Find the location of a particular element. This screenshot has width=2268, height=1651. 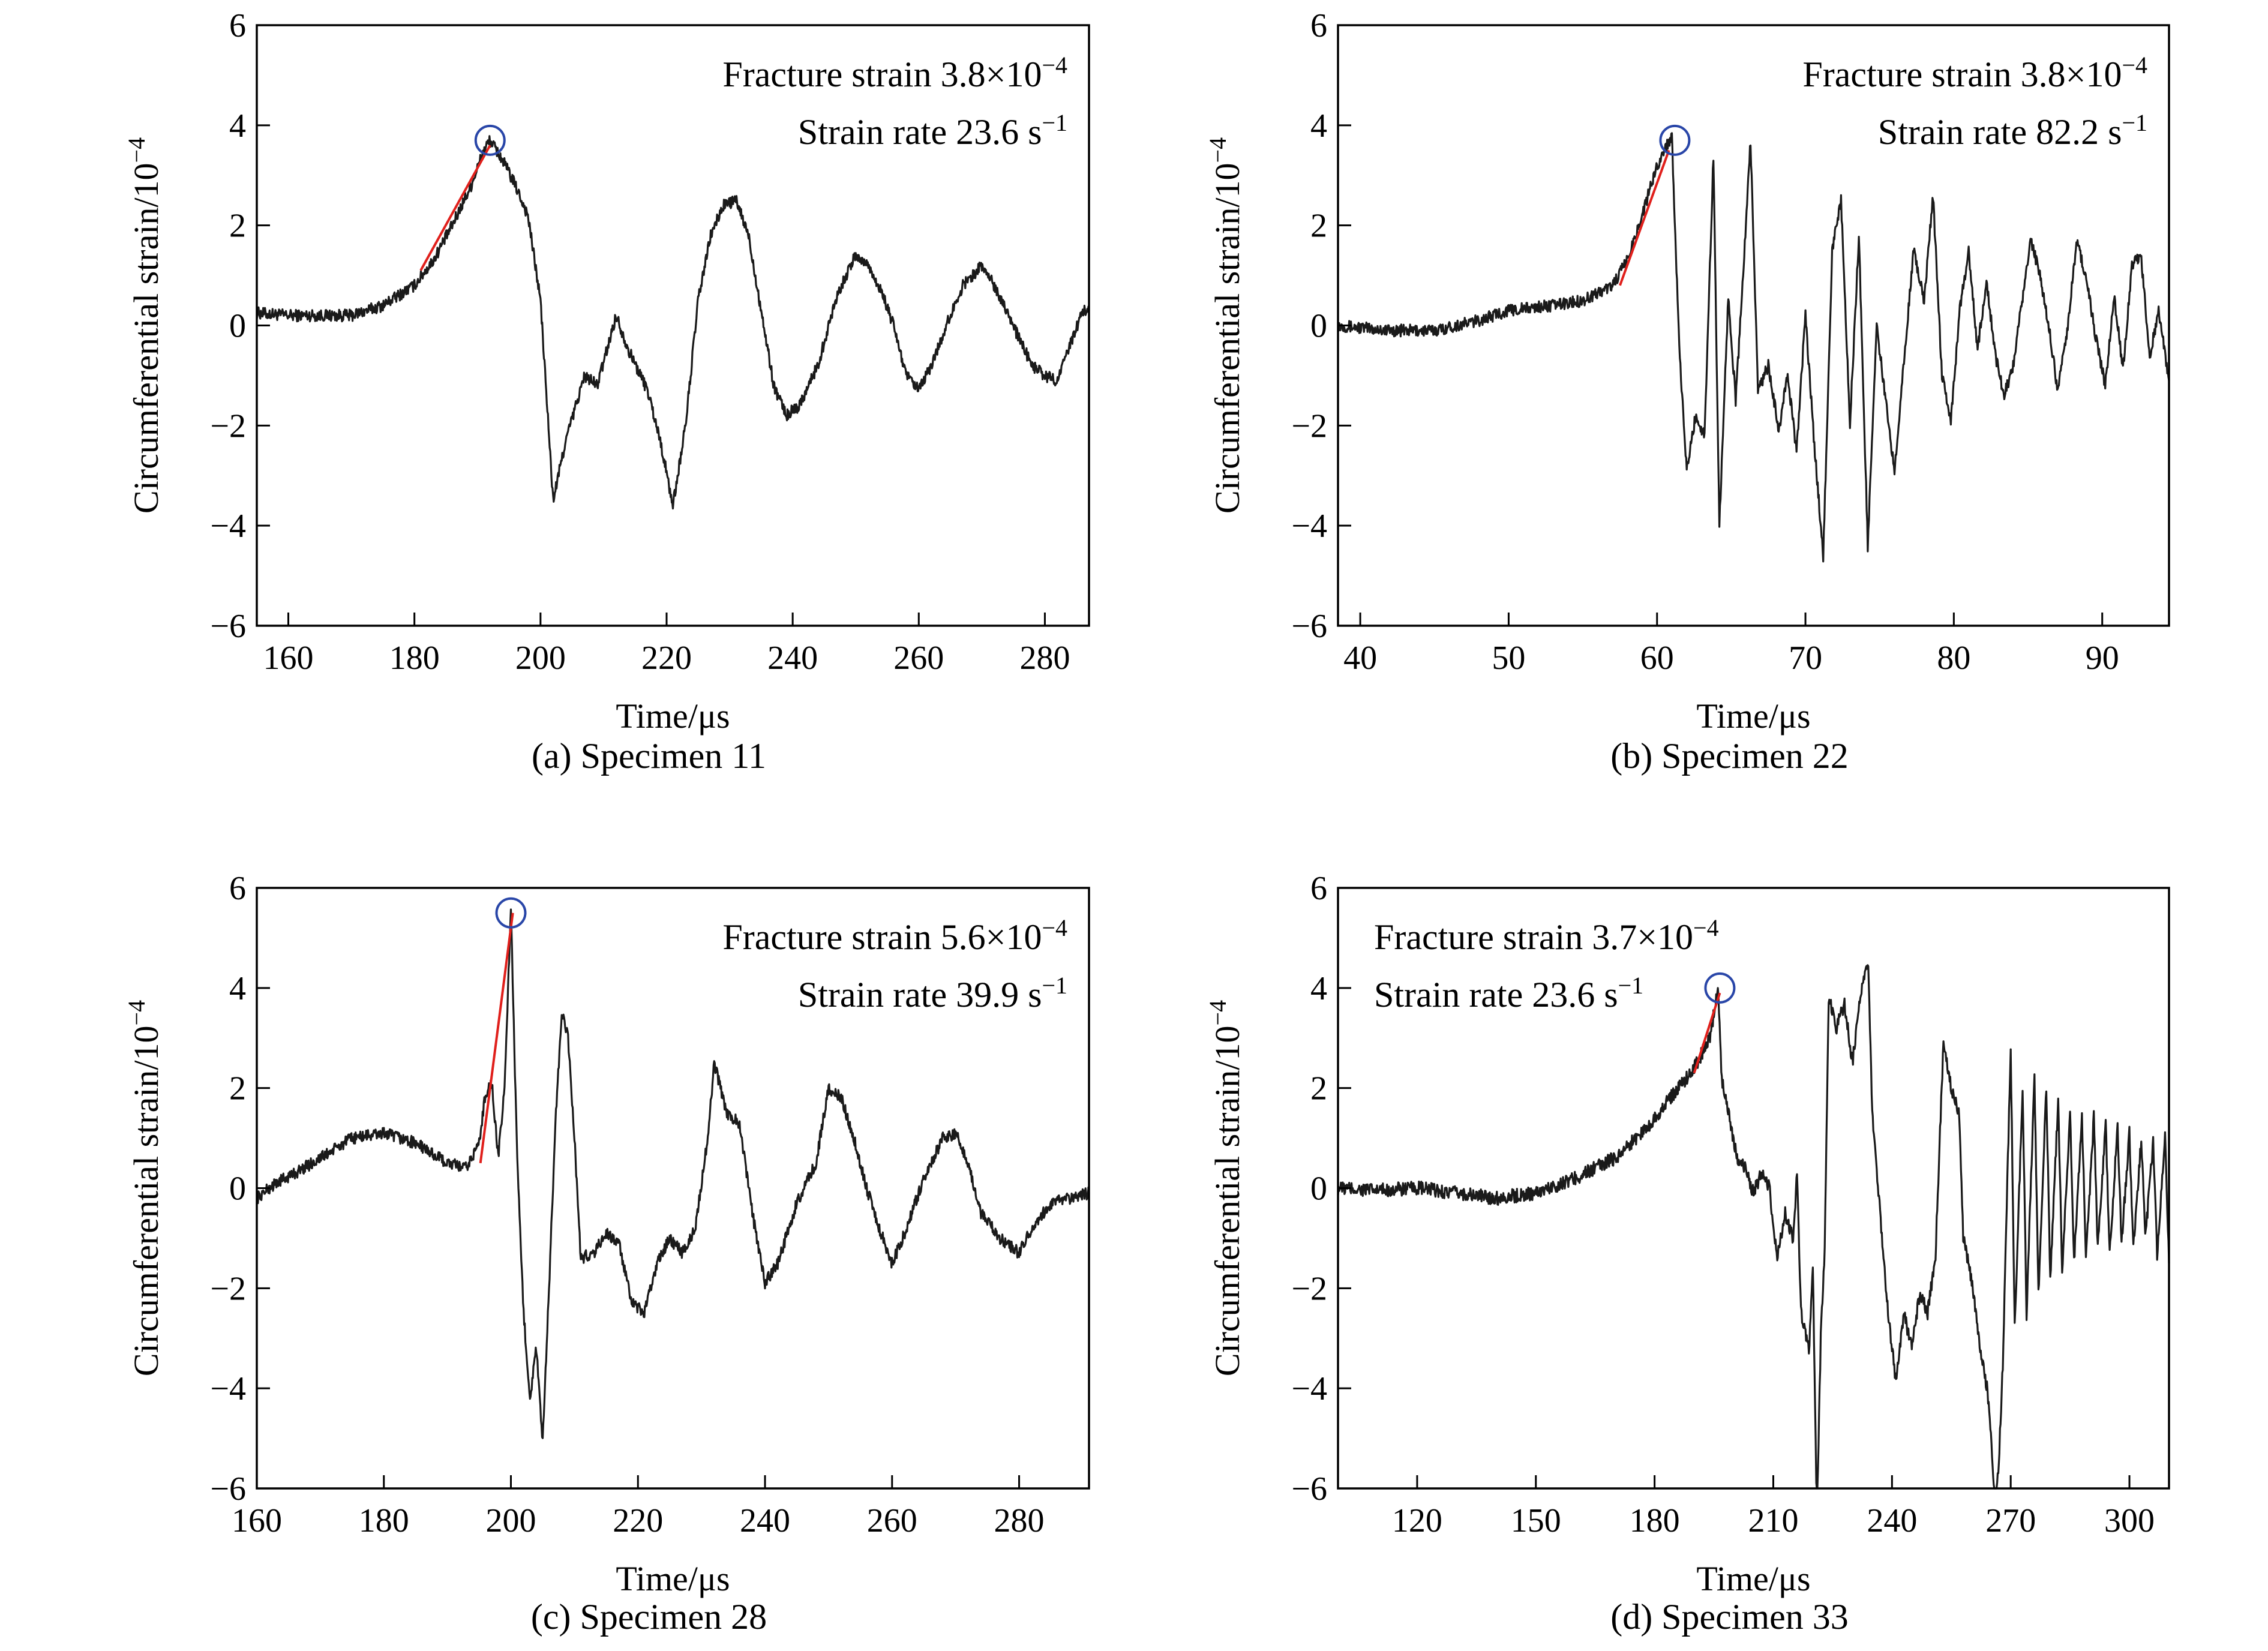

strain-rate-text: Strain rate 82.2 s is located at coordinates (2000, 132).